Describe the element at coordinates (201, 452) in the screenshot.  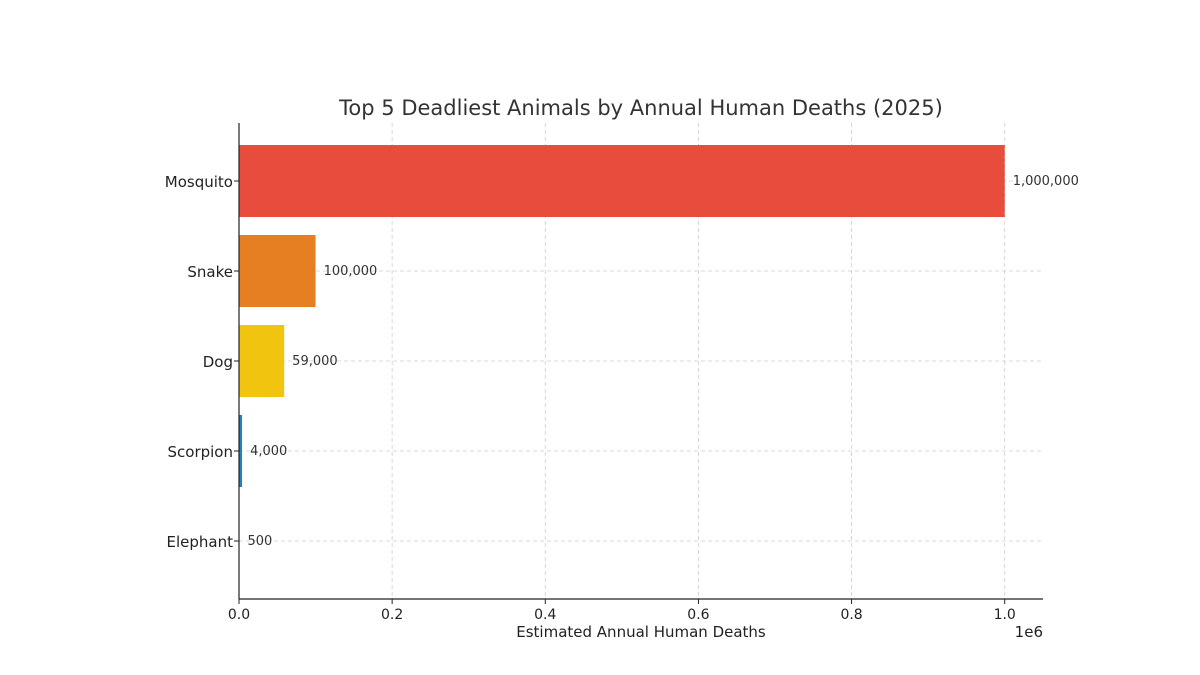
I see `y-tick-label: Scorpion` at that location.